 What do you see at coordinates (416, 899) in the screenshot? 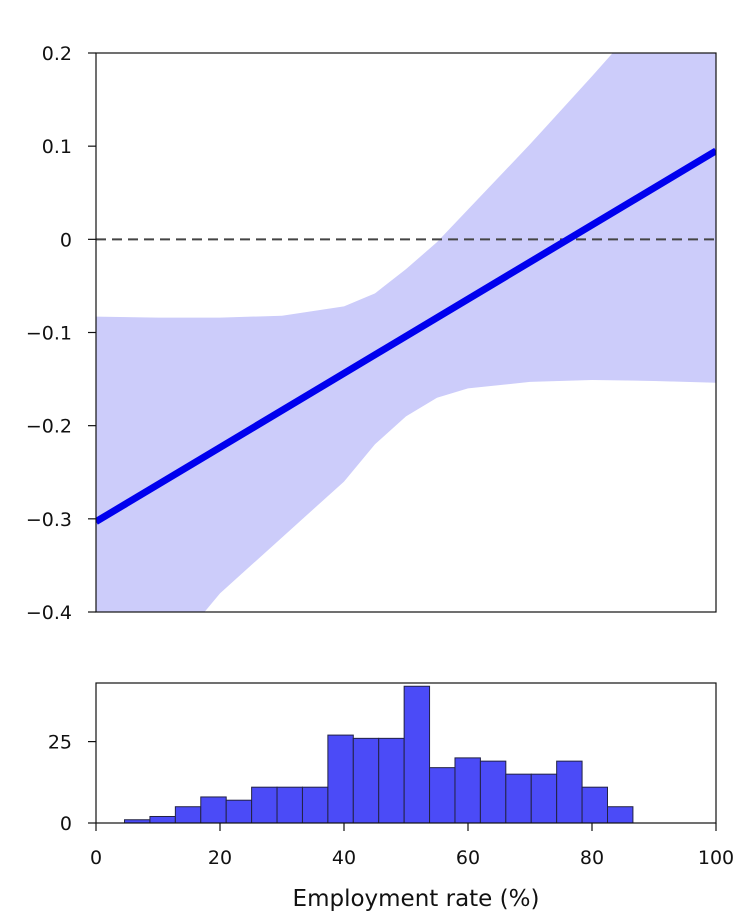
I see `x-axis-title: Employment rate (%)` at bounding box center [416, 899].